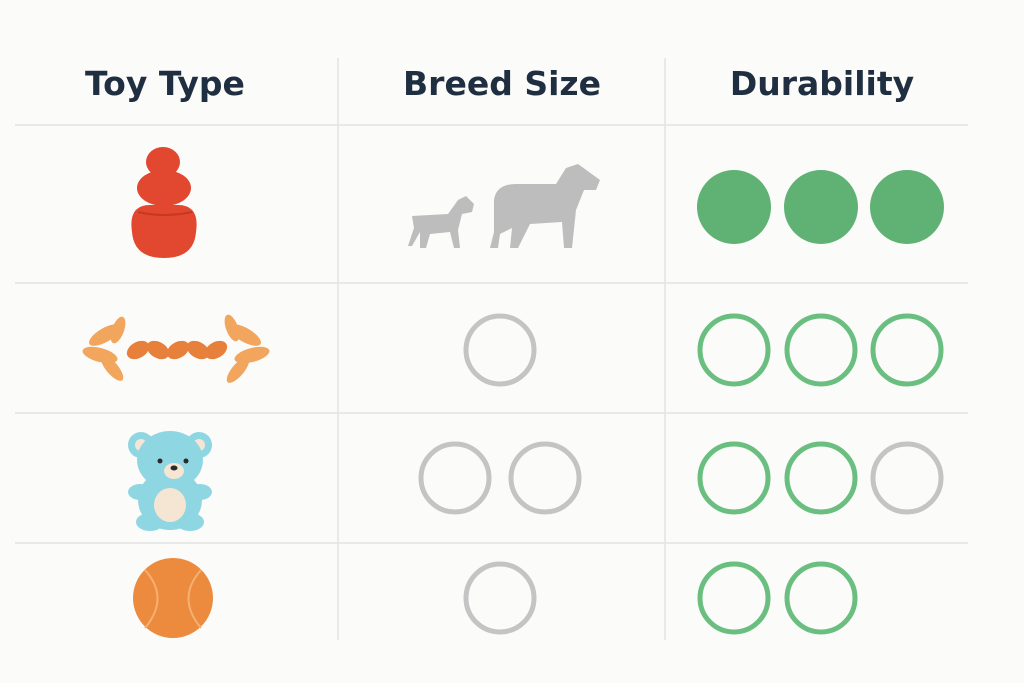  Describe the element at coordinates (822, 83) in the screenshot. I see `column-header: Durability` at that location.